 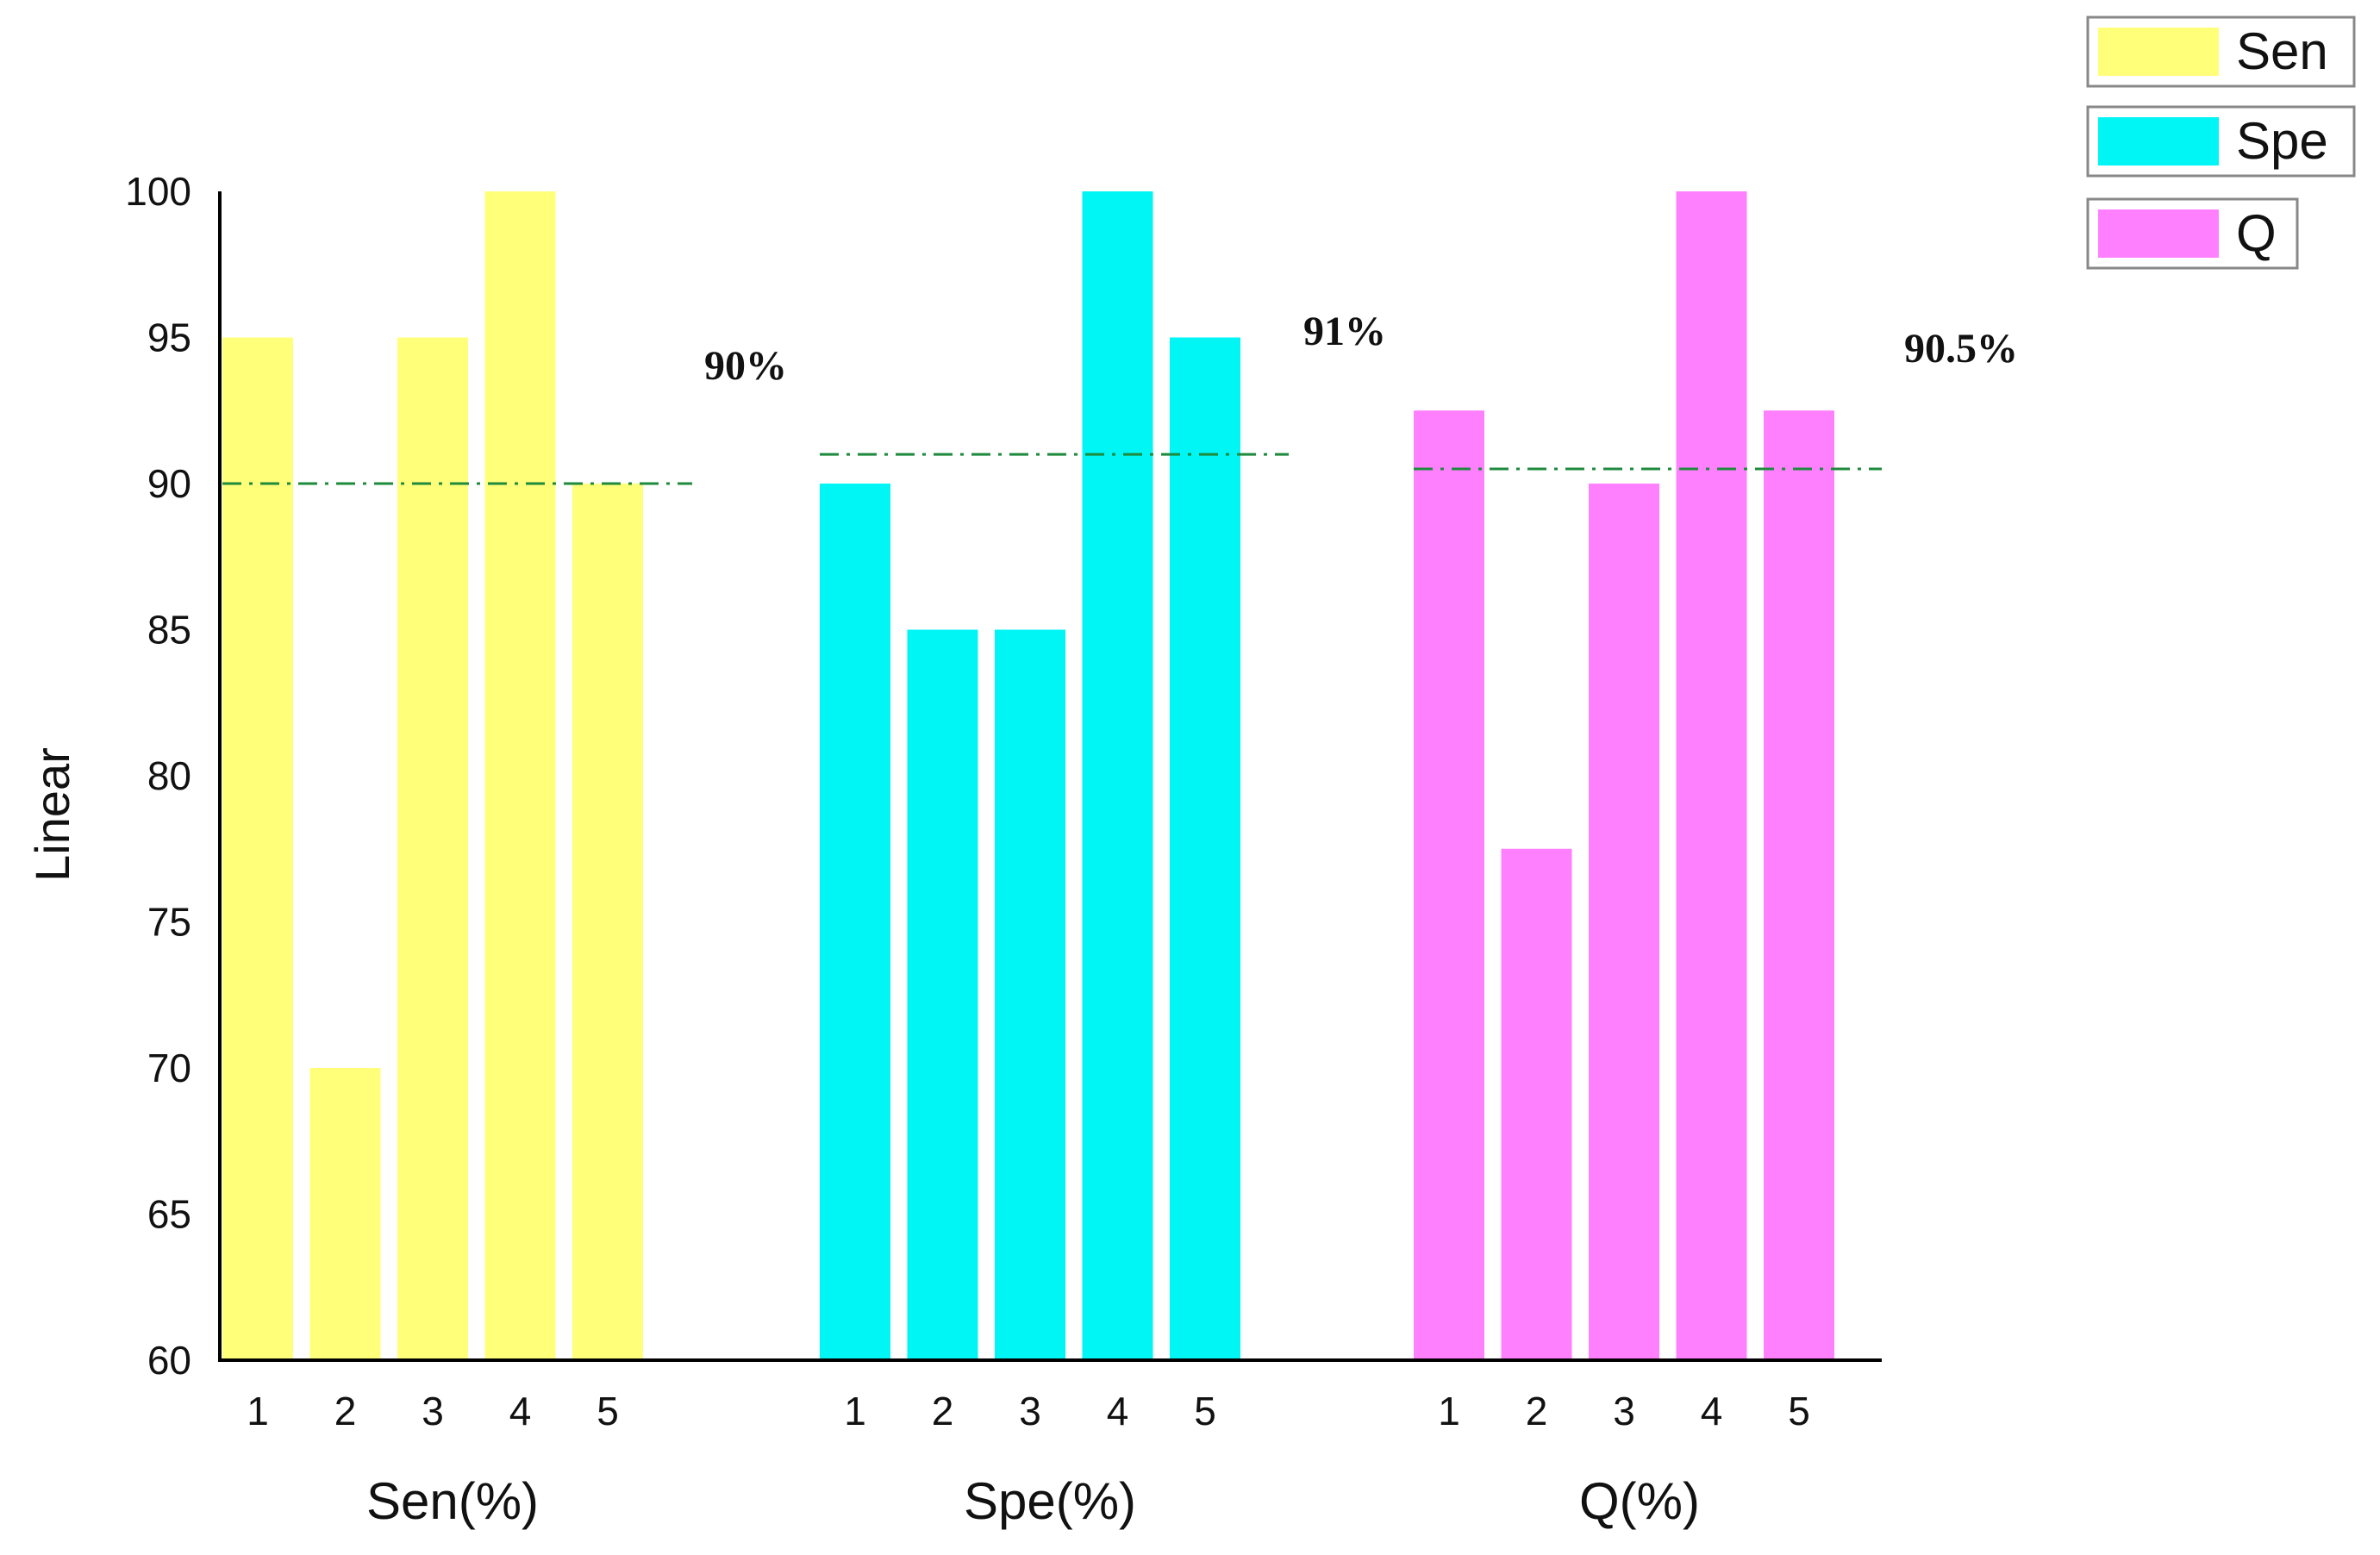 What do you see at coordinates (169, 1360) in the screenshot?
I see `y-tick-label: 60` at bounding box center [169, 1360].